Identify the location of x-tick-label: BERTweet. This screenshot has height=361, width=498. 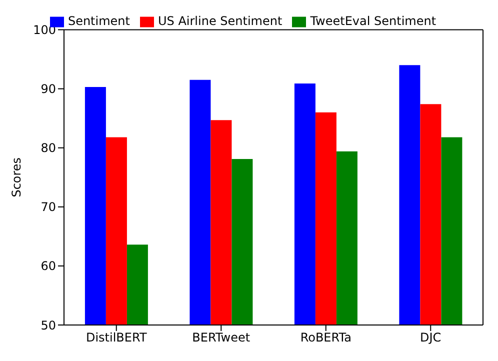
(221, 337).